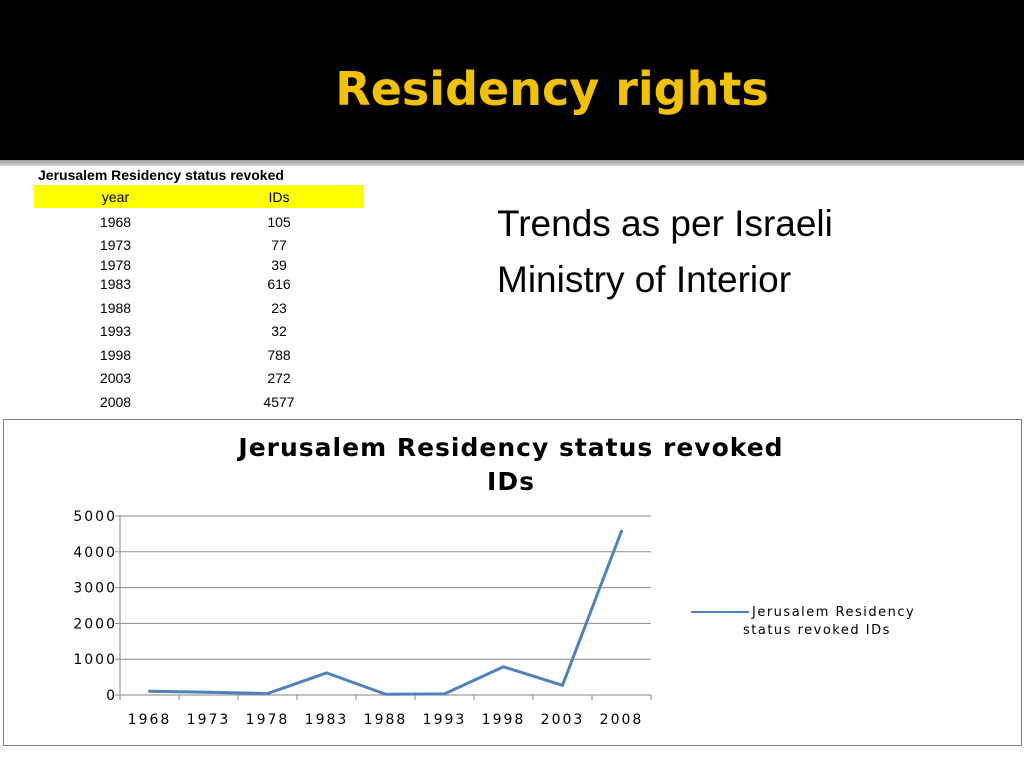 This screenshot has width=1024, height=768. Describe the element at coordinates (95, 624) in the screenshot. I see `y-tick-label: 2000` at that location.